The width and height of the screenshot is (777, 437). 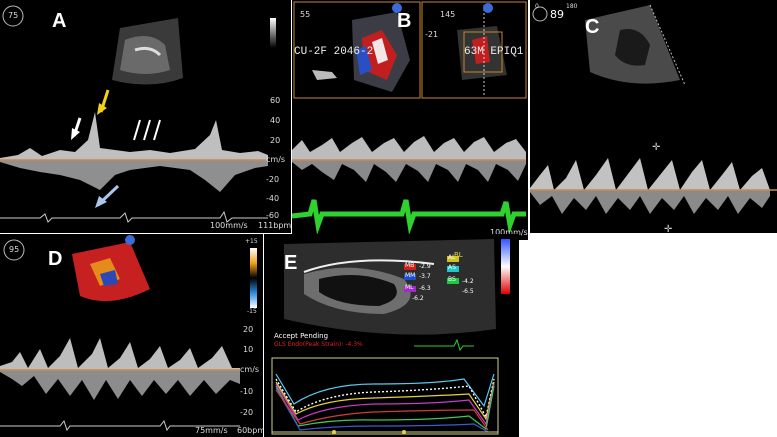 What do you see at coordinates (668, 228) in the screenshot?
I see `panel-c-crosshair-icon-2: ✛` at bounding box center [668, 228].